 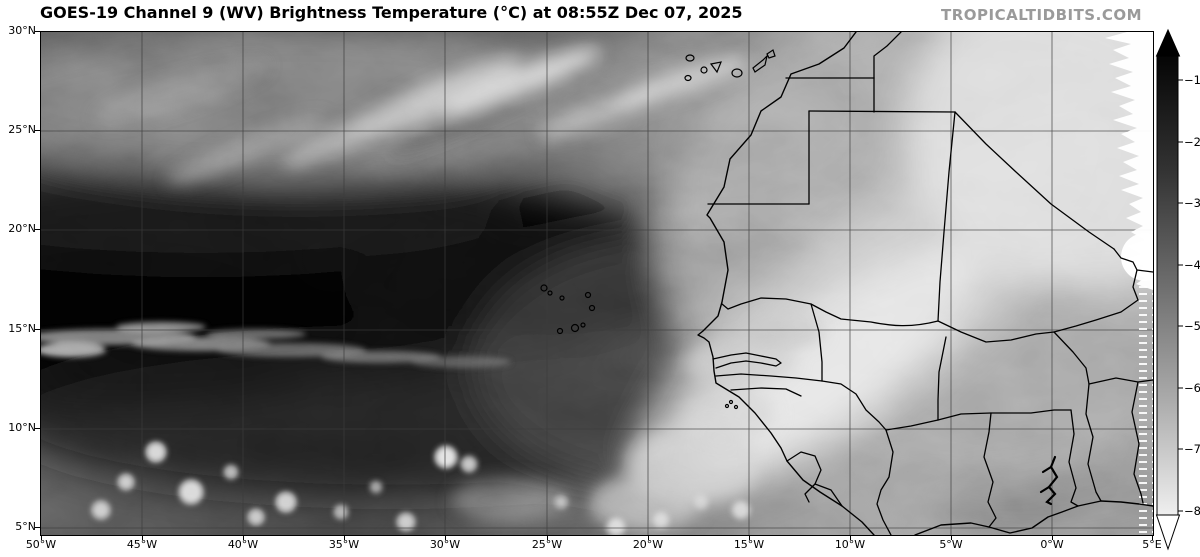 What do you see at coordinates (951, 544) in the screenshot?
I see `lon-axis-label: 5°W` at bounding box center [951, 544].